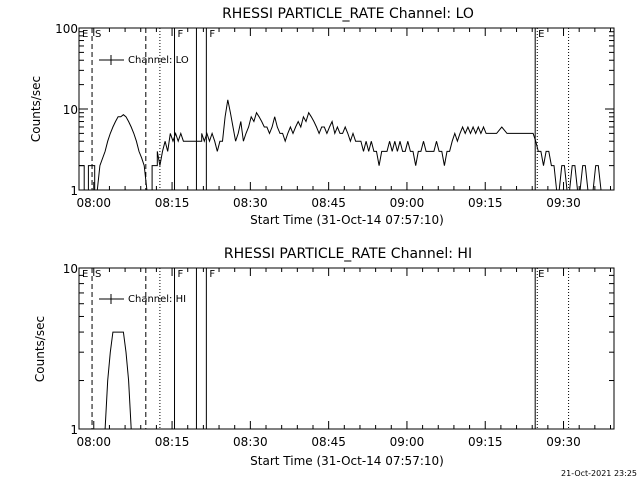 The width and height of the screenshot is (640, 480). What do you see at coordinates (118, 380) in the screenshot?
I see `series-line` at bounding box center [118, 380].